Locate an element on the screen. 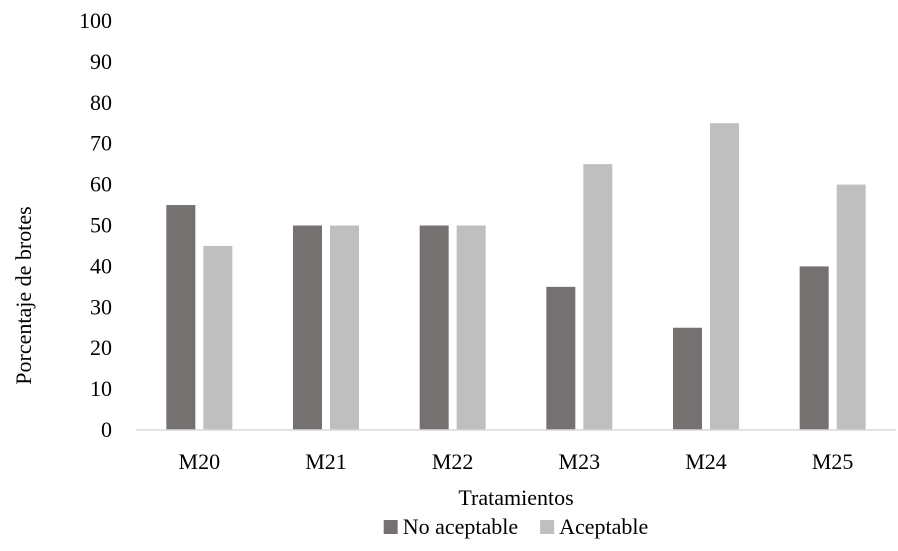 The height and width of the screenshot is (551, 898). bar-no-aceptable-m20 is located at coordinates (181, 317).